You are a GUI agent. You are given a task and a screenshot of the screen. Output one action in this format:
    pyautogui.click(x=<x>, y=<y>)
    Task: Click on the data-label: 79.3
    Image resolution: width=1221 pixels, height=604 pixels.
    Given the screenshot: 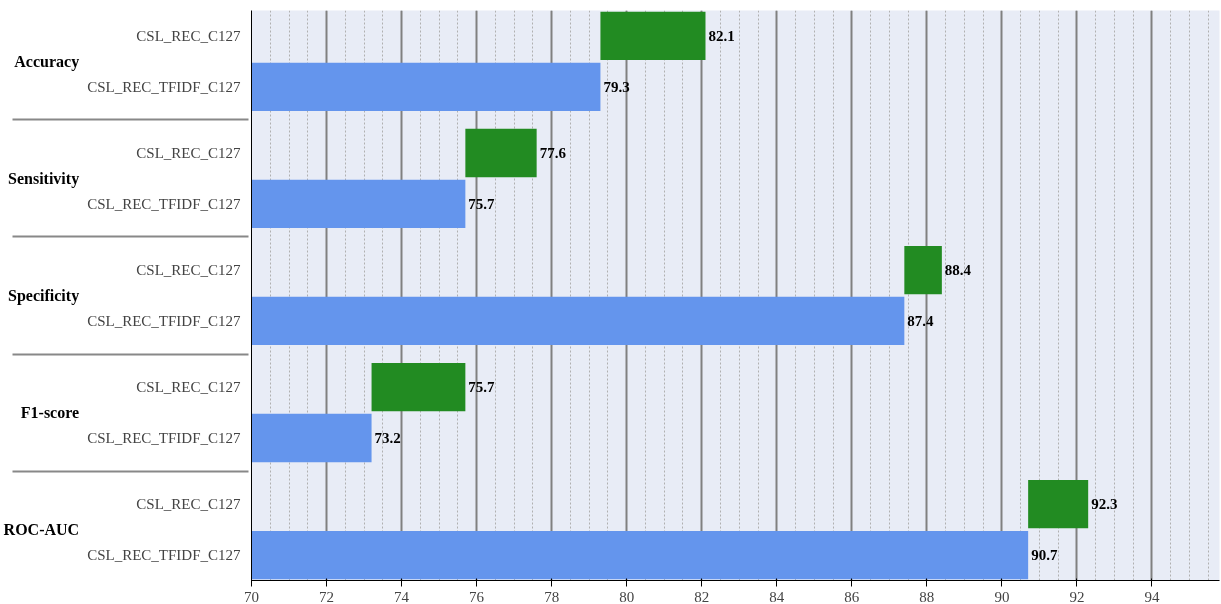 What is the action you would take?
    pyautogui.click(x=616, y=86)
    